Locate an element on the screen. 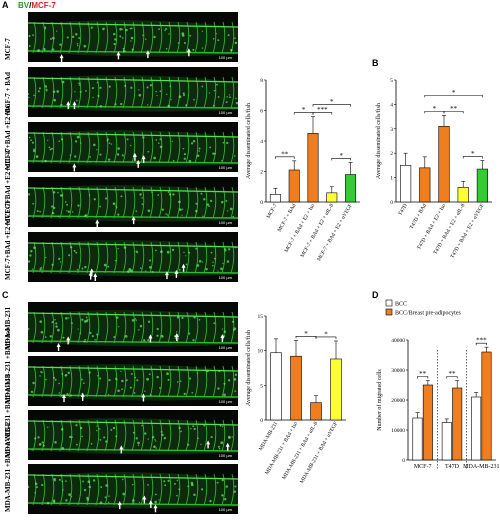 Image resolution: width=500 pixels, height=520 pixels. x-tick-label: MCF-7 + BAd + E2 + αVEGF is located at coordinates (335, 232).